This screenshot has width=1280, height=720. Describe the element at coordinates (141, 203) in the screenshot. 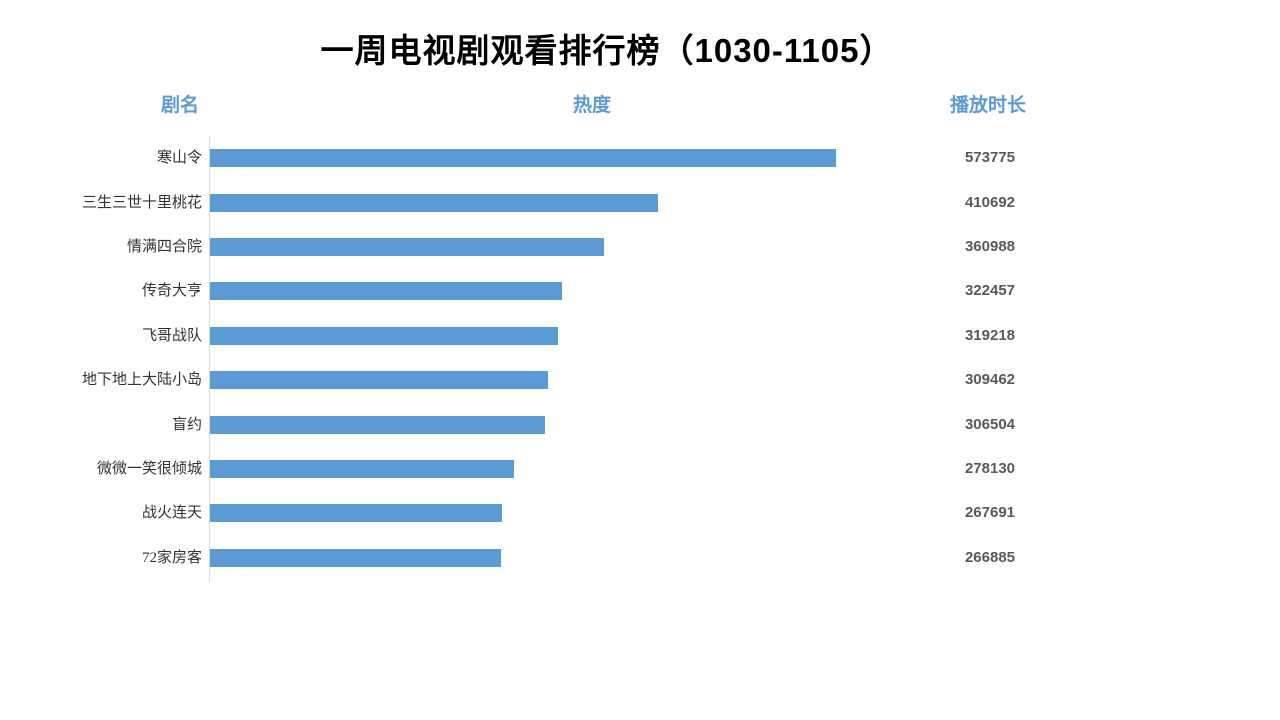

I see `category-label: 三生三世十里桃花` at that location.